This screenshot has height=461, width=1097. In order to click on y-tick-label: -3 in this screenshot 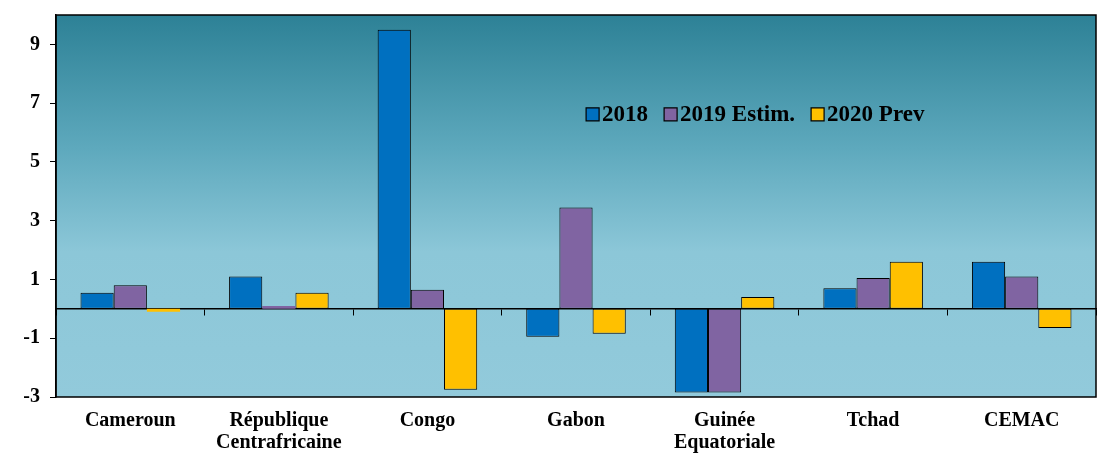, I will do `click(31, 395)`.